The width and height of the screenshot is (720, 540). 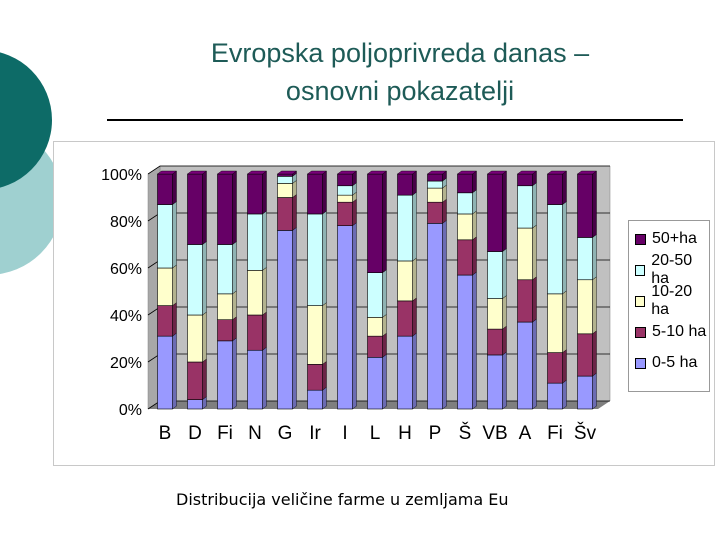 What do you see at coordinates (121, 175) in the screenshot?
I see `y-tick-label: 100%` at bounding box center [121, 175].